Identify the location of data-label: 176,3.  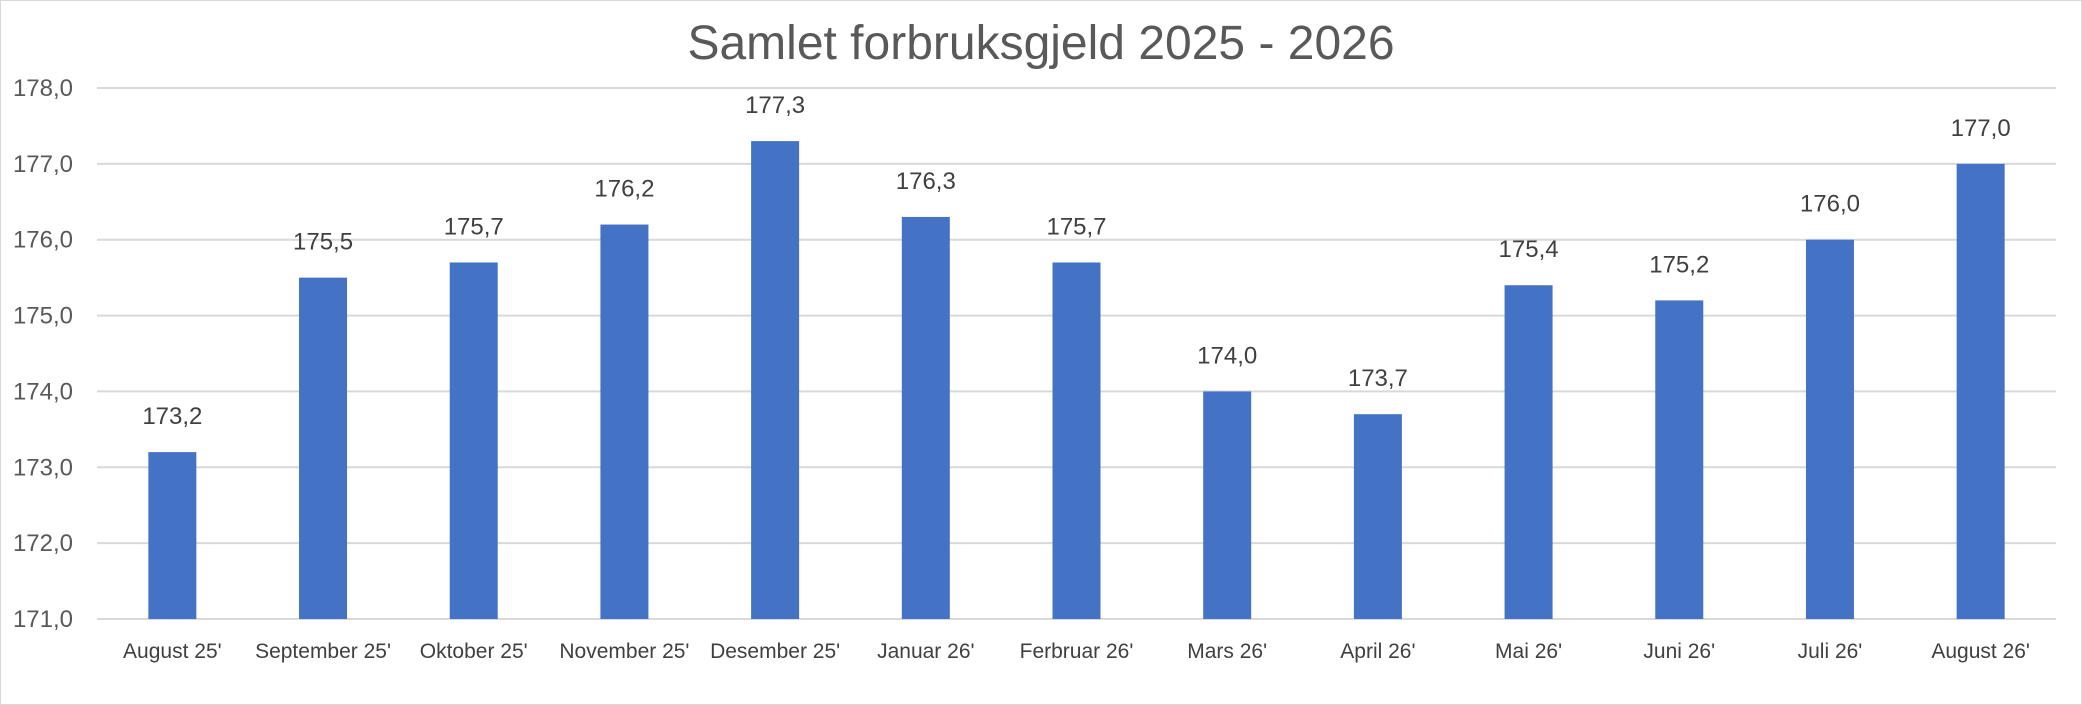
(926, 181).